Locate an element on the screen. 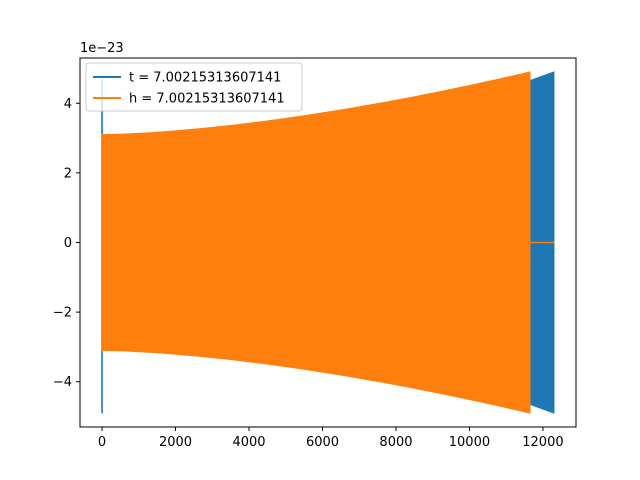  y-offset-text: 1e−23 is located at coordinates (102, 48).